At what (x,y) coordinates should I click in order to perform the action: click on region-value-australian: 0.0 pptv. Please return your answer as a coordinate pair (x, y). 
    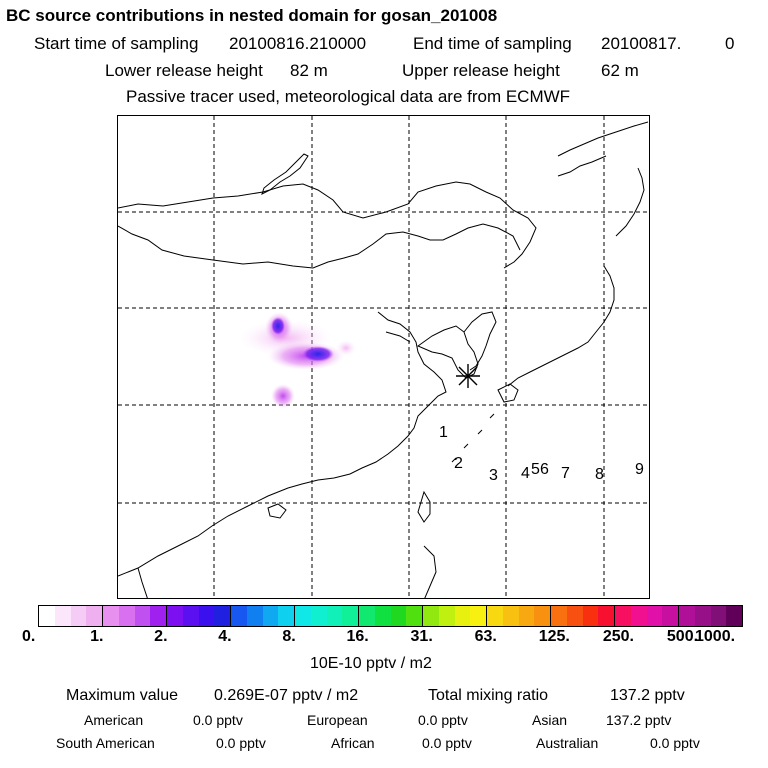
    Looking at the image, I should click on (675, 743).